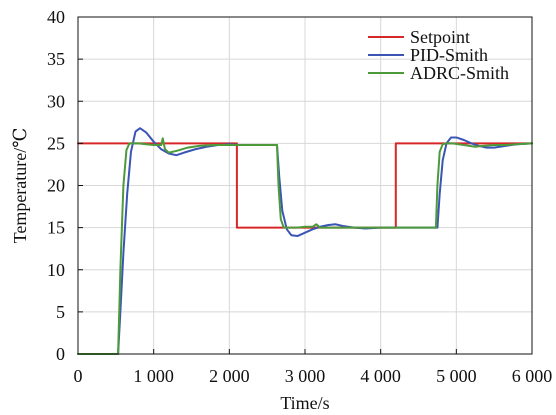 Image resolution: width=556 pixels, height=415 pixels. Describe the element at coordinates (56, 101) in the screenshot. I see `y-tick-label: 30` at that location.